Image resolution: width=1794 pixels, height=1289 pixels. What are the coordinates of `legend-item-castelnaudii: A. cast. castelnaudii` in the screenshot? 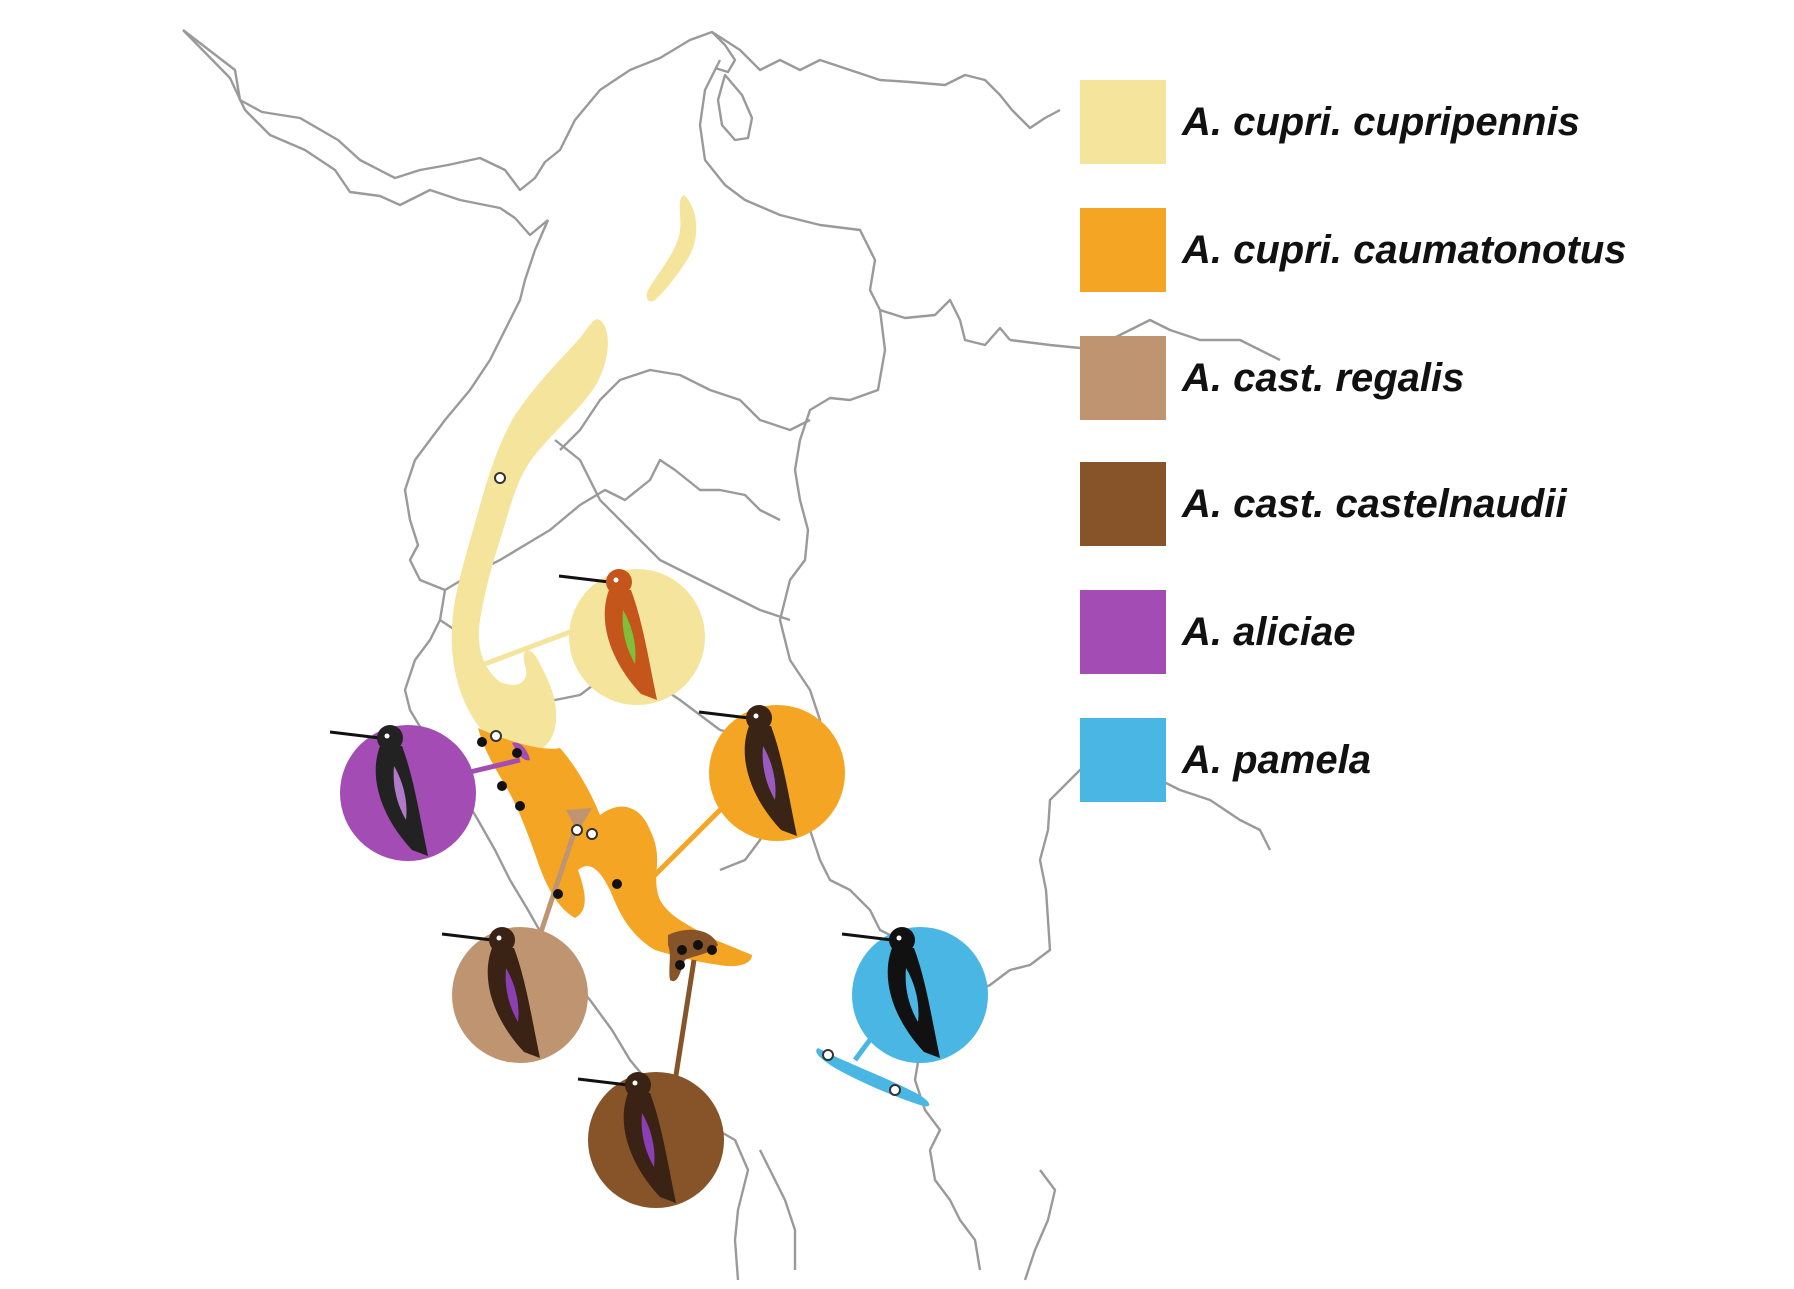 It's located at (1323, 504).